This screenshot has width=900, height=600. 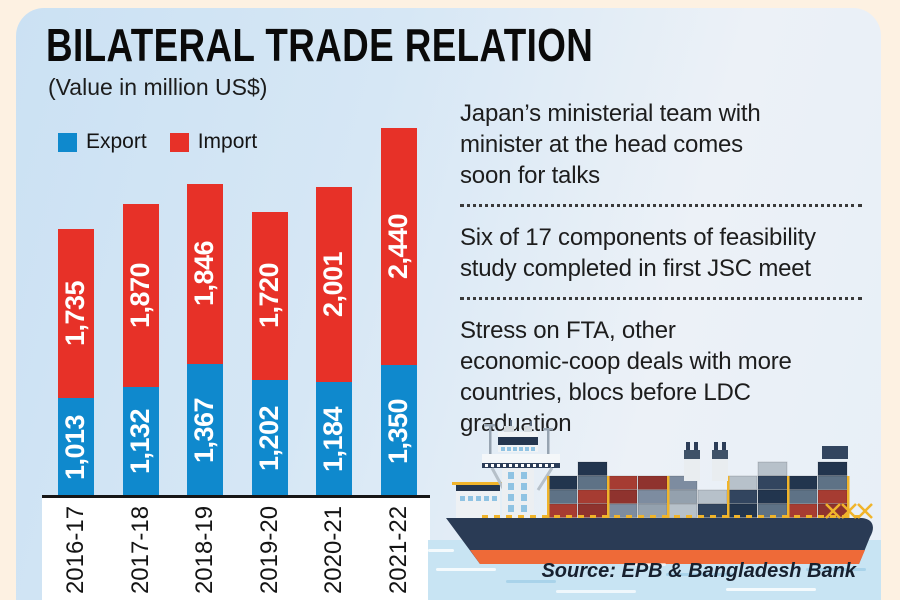 I want to click on bar-2018-19: 1,846 1,367, so click(x=205, y=340).